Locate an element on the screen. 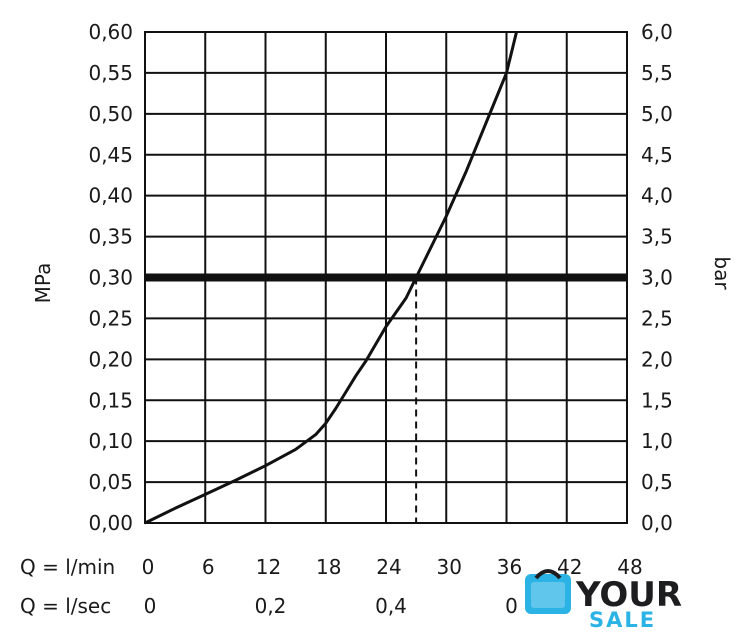  y2-tick-label: 0,0 is located at coordinates (657, 523).